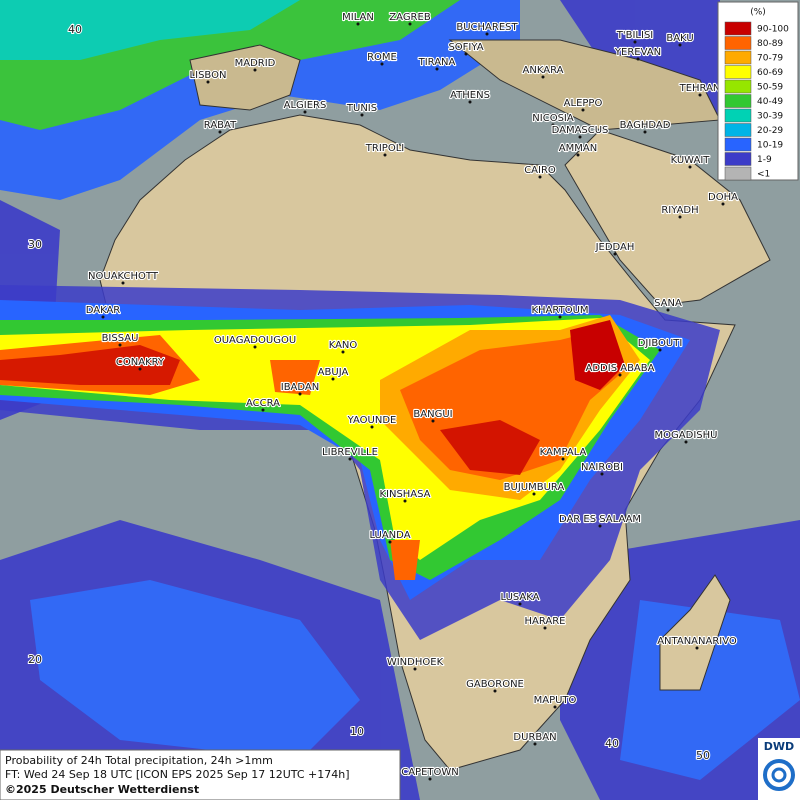  I want to click on city-label: KAMPALA, so click(563, 452).